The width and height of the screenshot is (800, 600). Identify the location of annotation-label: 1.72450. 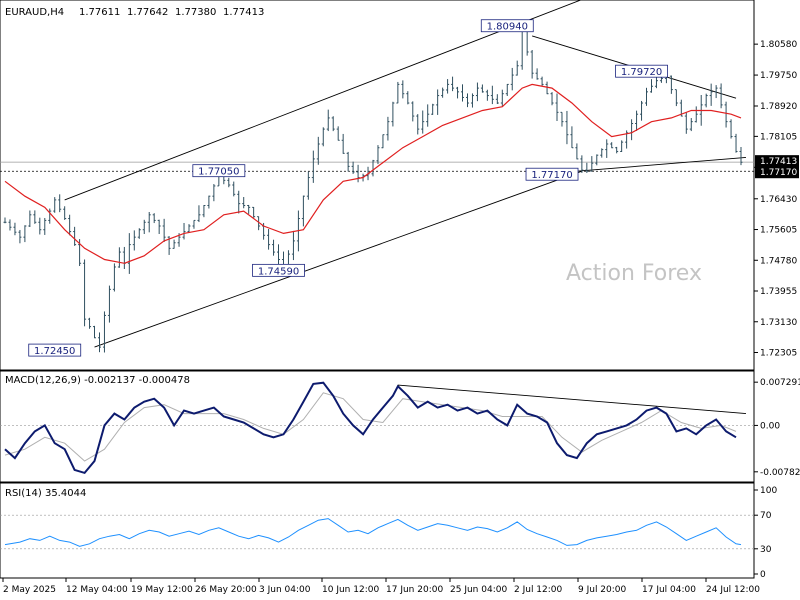
(54, 351).